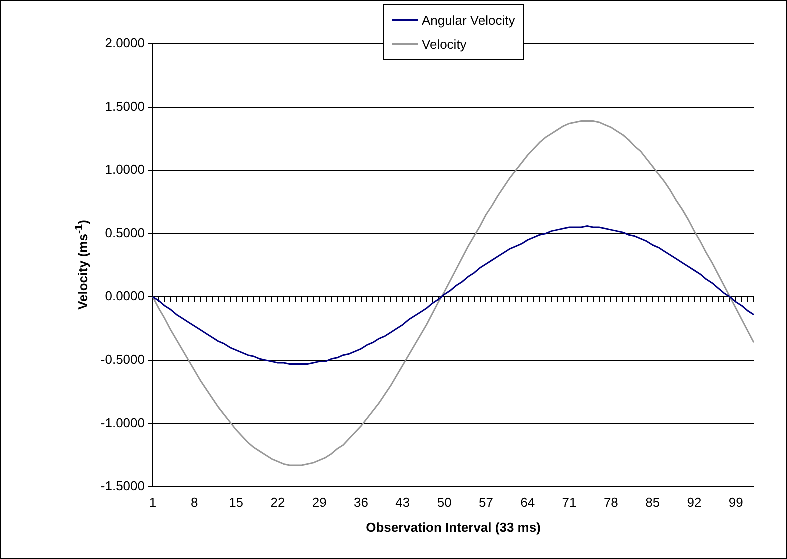 The image size is (787, 559). What do you see at coordinates (125, 106) in the screenshot?
I see `y-tick-label: 1.5000` at bounding box center [125, 106].